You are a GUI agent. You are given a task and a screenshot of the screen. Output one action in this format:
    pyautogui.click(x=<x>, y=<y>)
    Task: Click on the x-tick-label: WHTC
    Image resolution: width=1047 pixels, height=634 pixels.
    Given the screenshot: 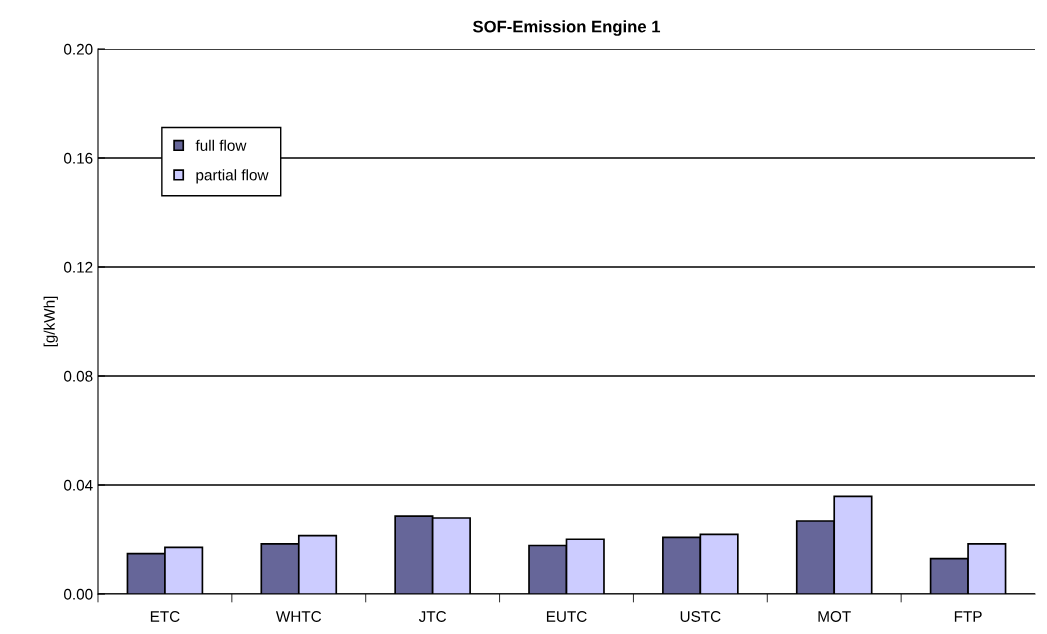 What is the action you would take?
    pyautogui.click(x=298, y=616)
    